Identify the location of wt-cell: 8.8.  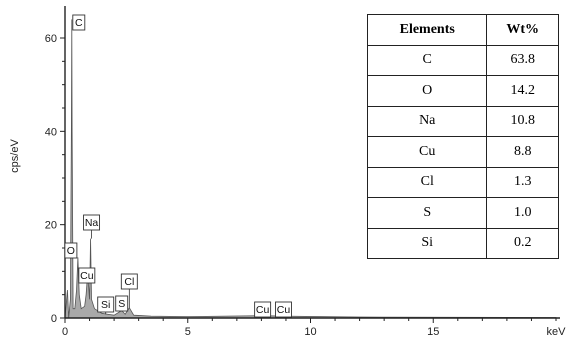
(522, 152).